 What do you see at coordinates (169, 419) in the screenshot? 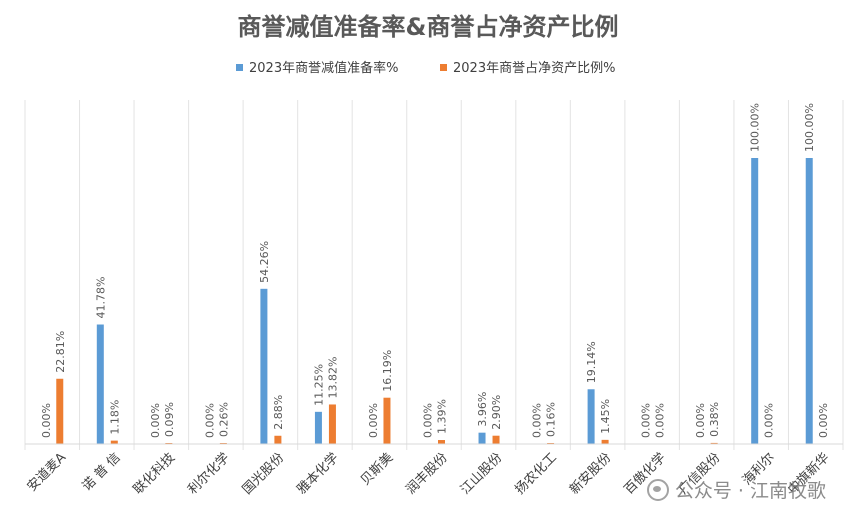
I see `data-label: 0.09%` at bounding box center [169, 419].